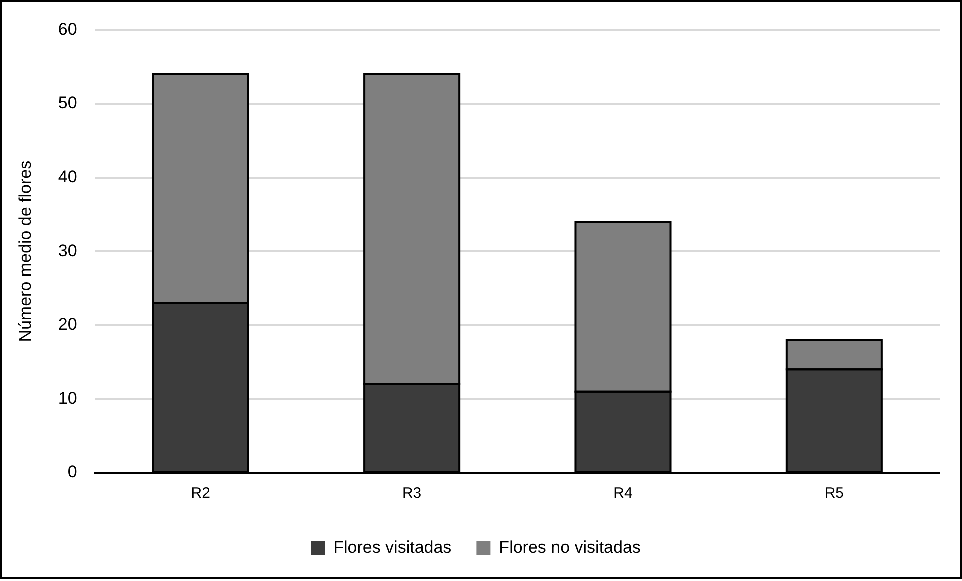  I want to click on y-tick-label: 40, so click(68, 176).